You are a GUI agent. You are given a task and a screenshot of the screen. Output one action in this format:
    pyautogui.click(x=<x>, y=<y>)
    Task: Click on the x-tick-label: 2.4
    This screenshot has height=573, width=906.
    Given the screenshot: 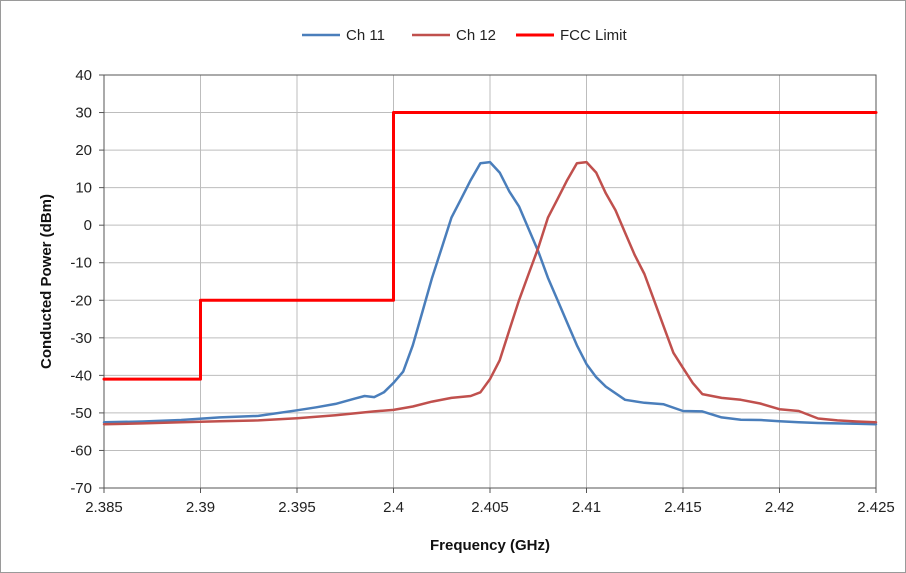 What is the action you would take?
    pyautogui.click(x=393, y=507)
    